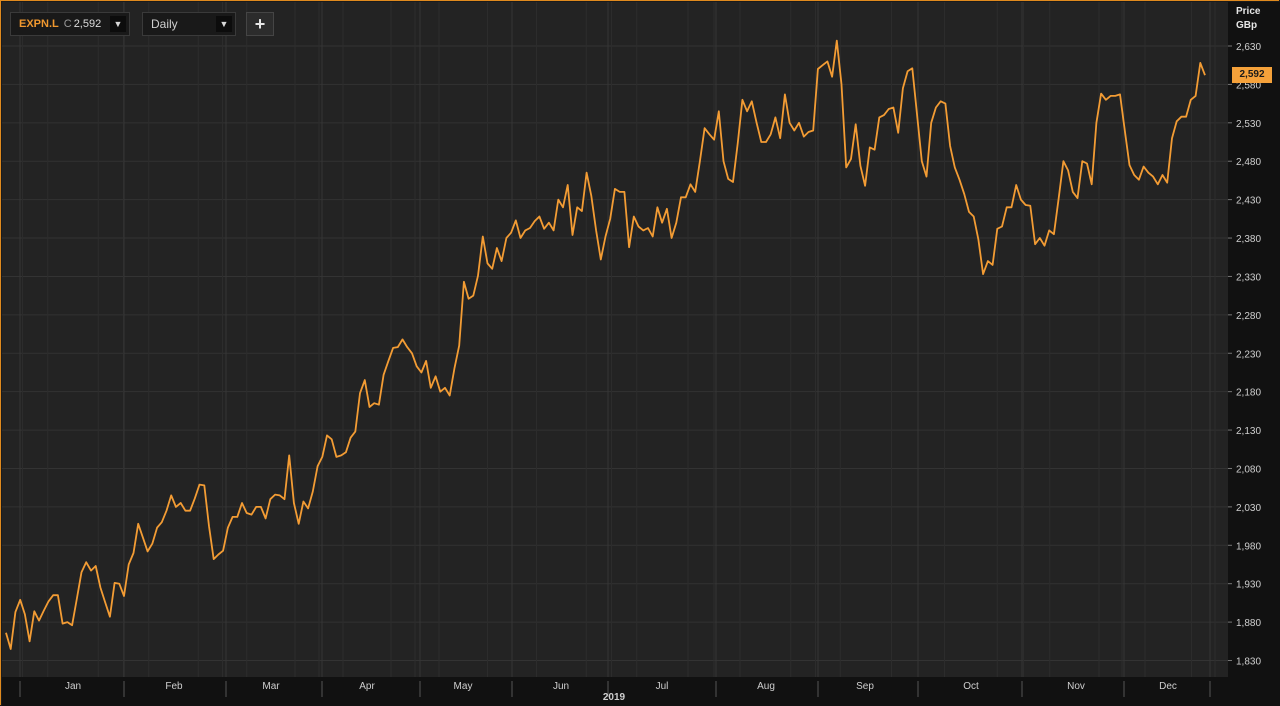 The width and height of the screenshot is (1280, 706). I want to click on add-button: +, so click(260, 24).